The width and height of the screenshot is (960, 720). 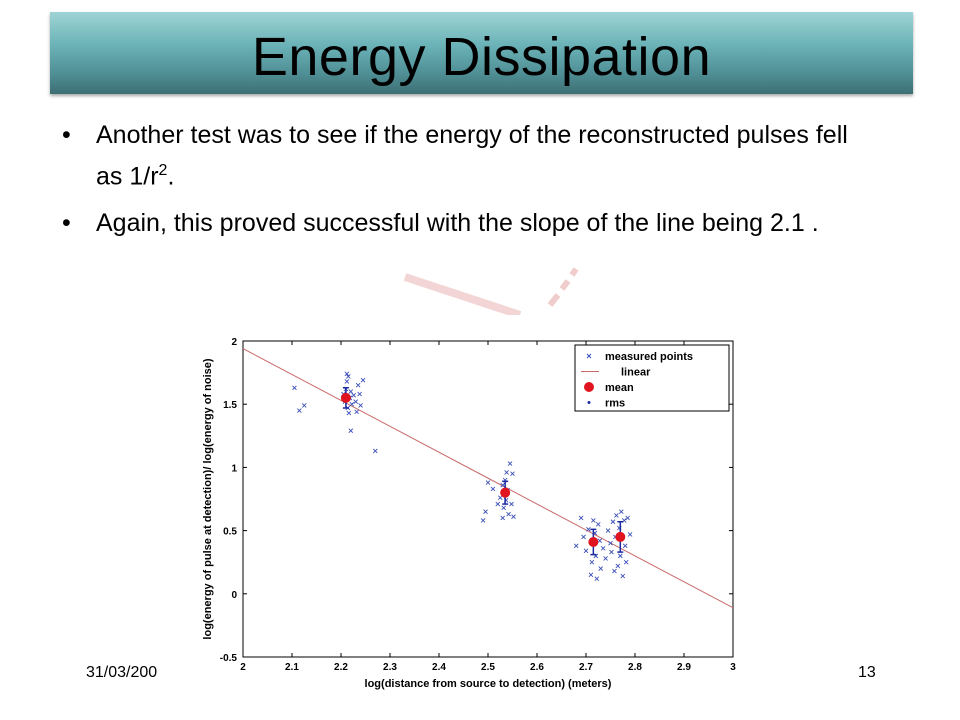 I want to click on slide-title: Energy Dissipation, so click(x=481, y=57).